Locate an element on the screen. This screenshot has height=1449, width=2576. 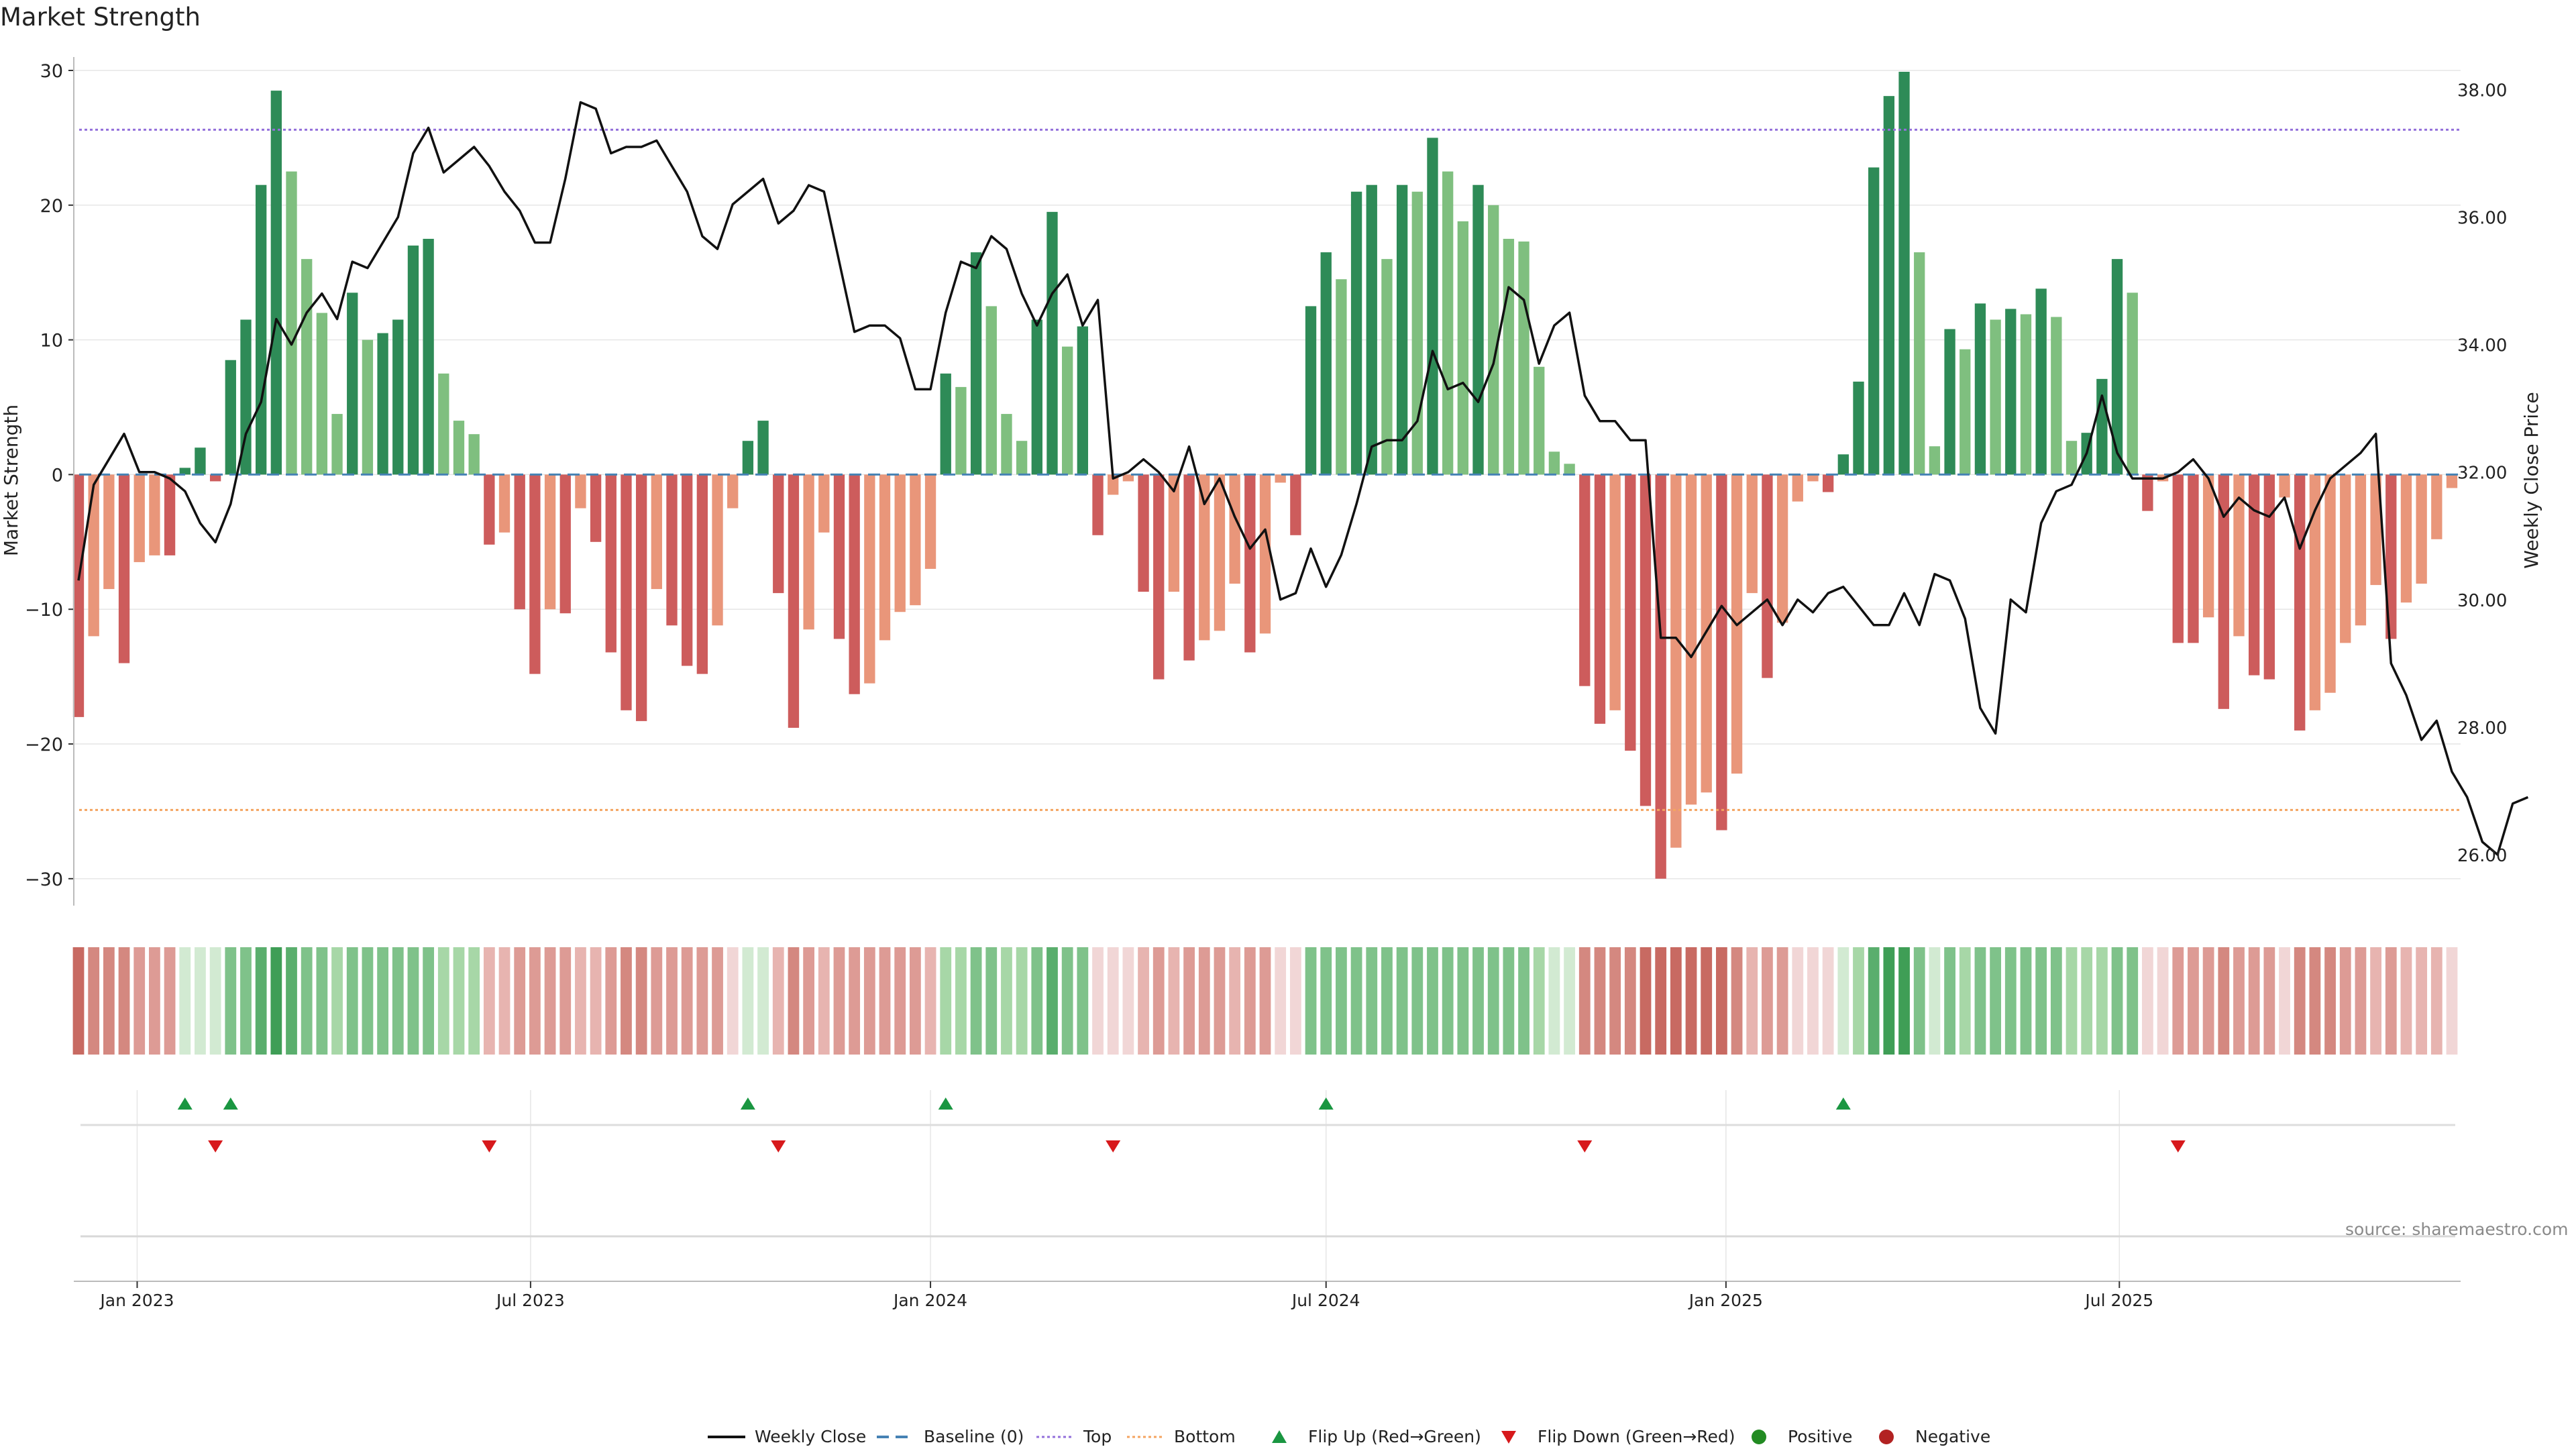
source-credit: source: sharemaestro.com is located at coordinates (2457, 1229).